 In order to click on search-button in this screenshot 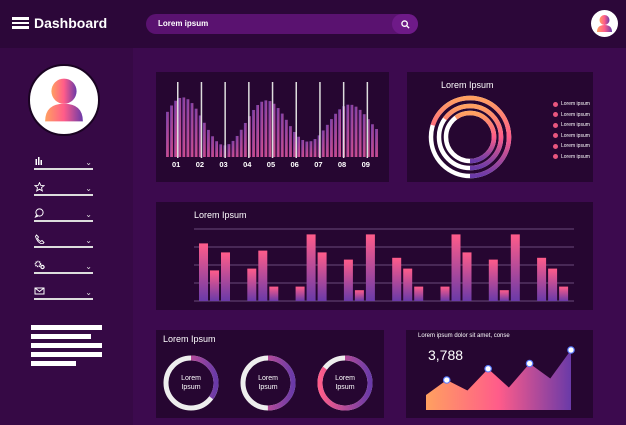, I will do `click(405, 24)`.